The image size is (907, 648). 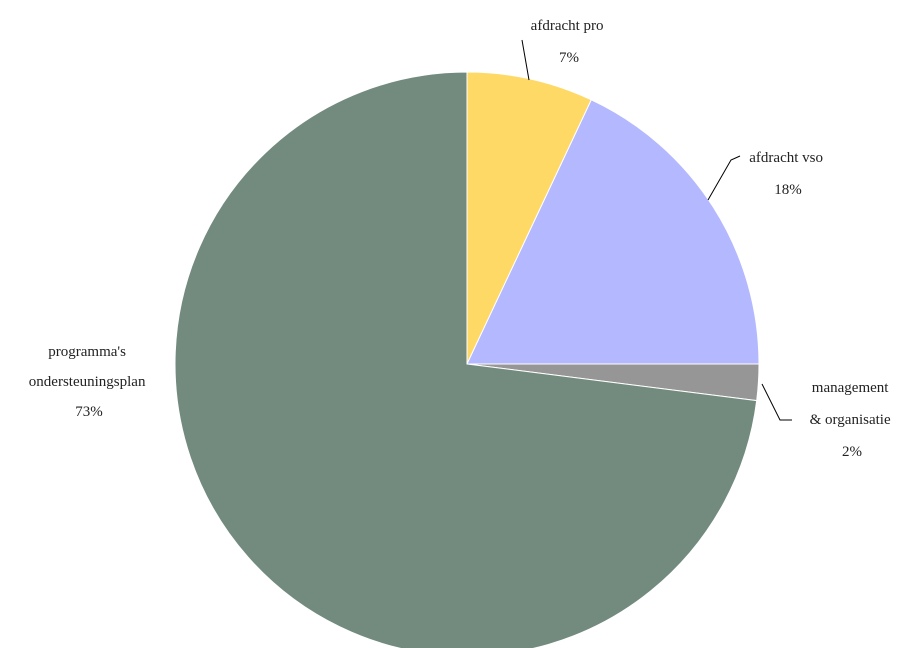 What do you see at coordinates (89, 382) in the screenshot?
I see `label-programmas-ondersteuningsplan: programma's ondersteuningsplan 73%` at bounding box center [89, 382].